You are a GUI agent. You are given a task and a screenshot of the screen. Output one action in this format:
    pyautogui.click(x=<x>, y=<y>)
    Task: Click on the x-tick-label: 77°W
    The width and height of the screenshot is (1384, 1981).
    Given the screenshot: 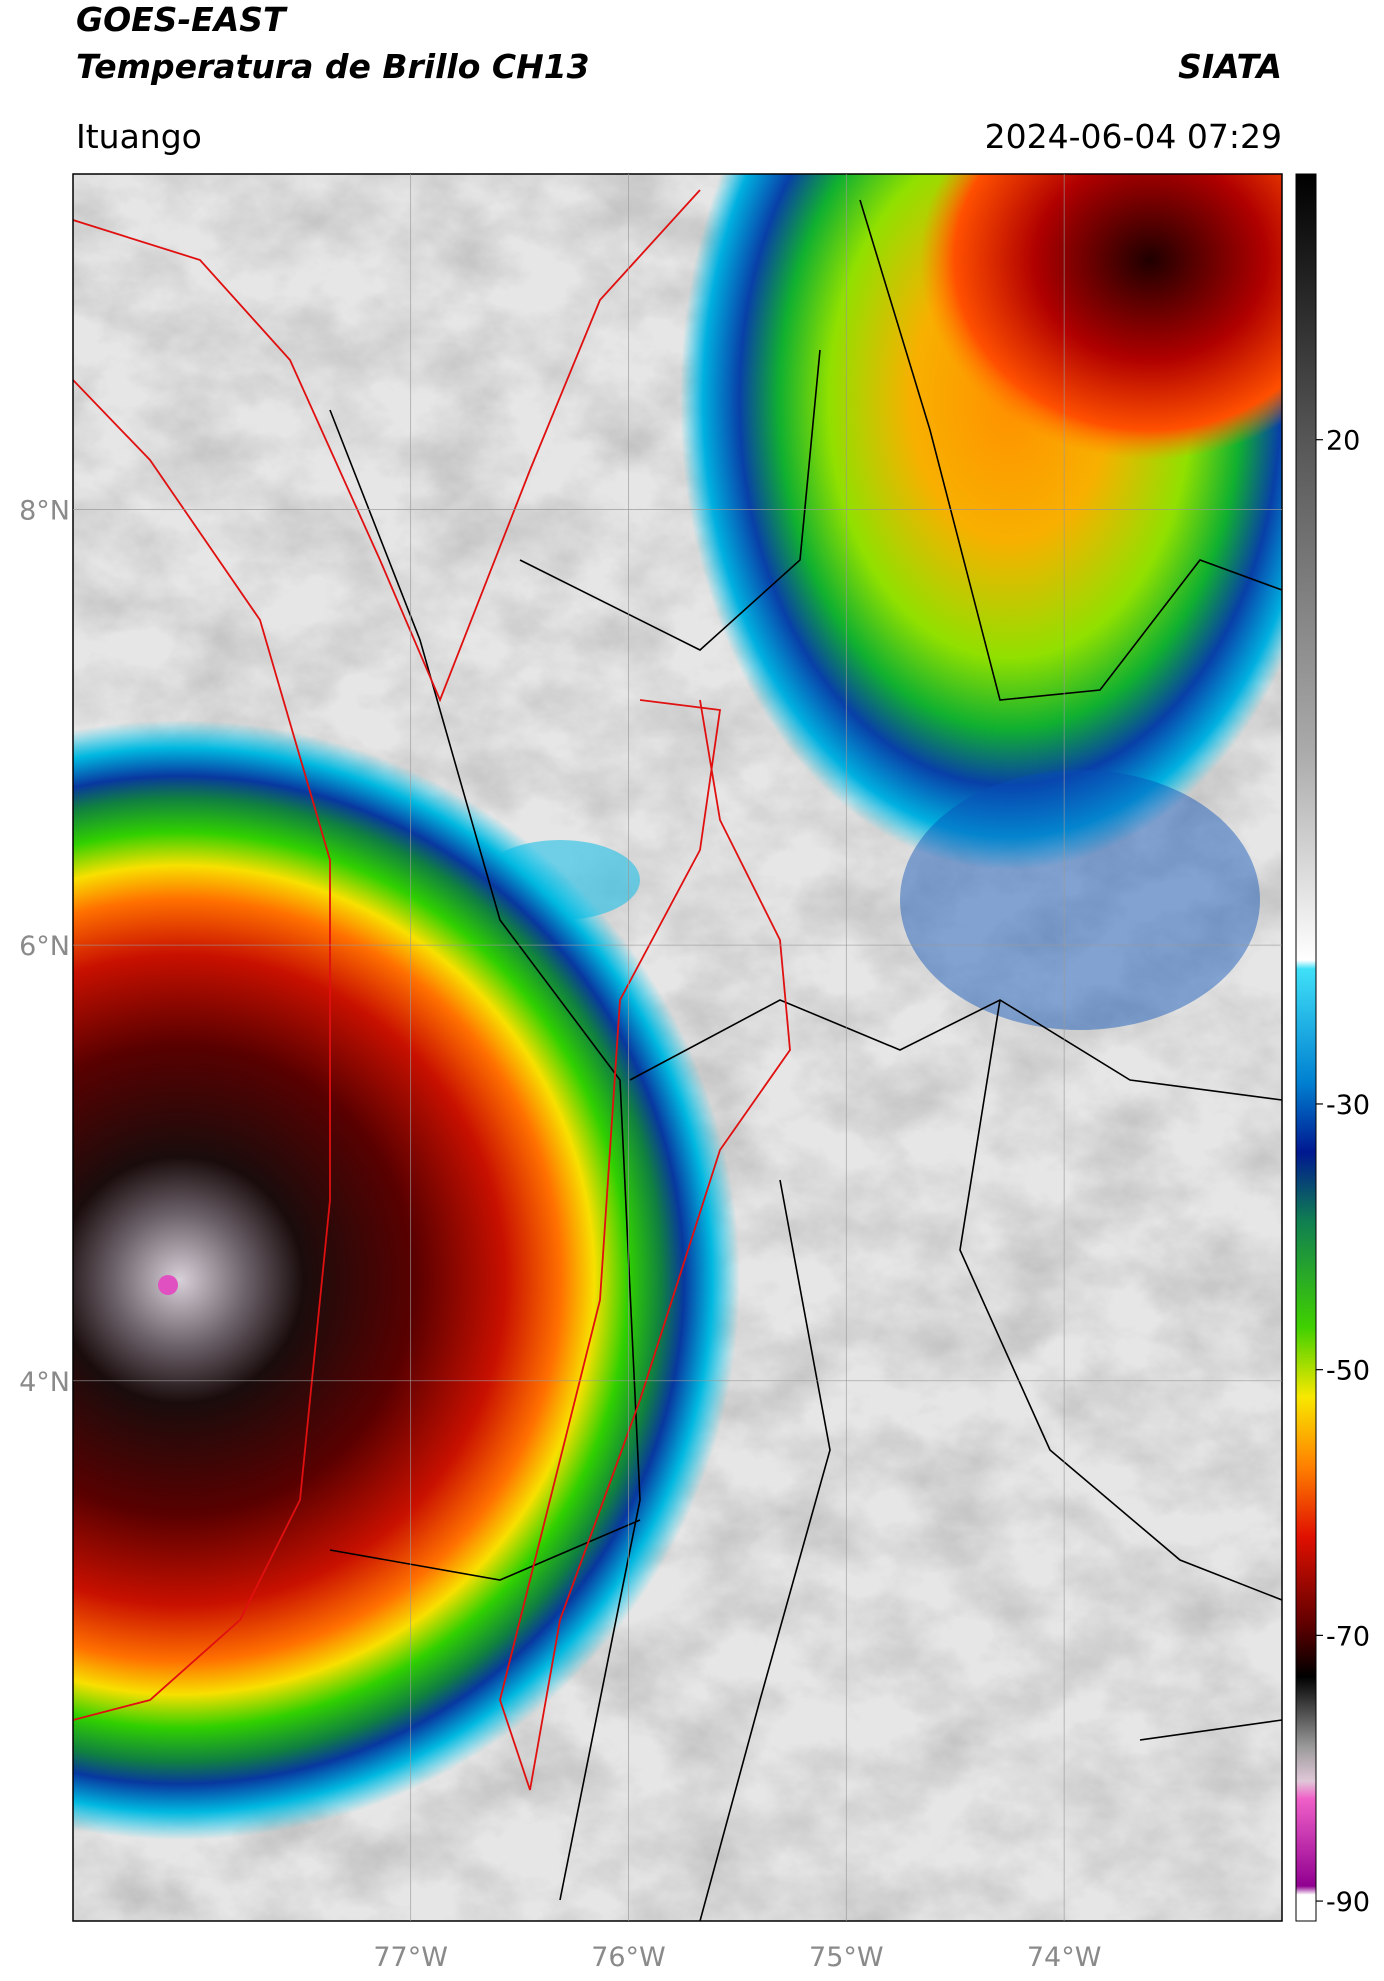 What is the action you would take?
    pyautogui.click(x=410, y=1957)
    